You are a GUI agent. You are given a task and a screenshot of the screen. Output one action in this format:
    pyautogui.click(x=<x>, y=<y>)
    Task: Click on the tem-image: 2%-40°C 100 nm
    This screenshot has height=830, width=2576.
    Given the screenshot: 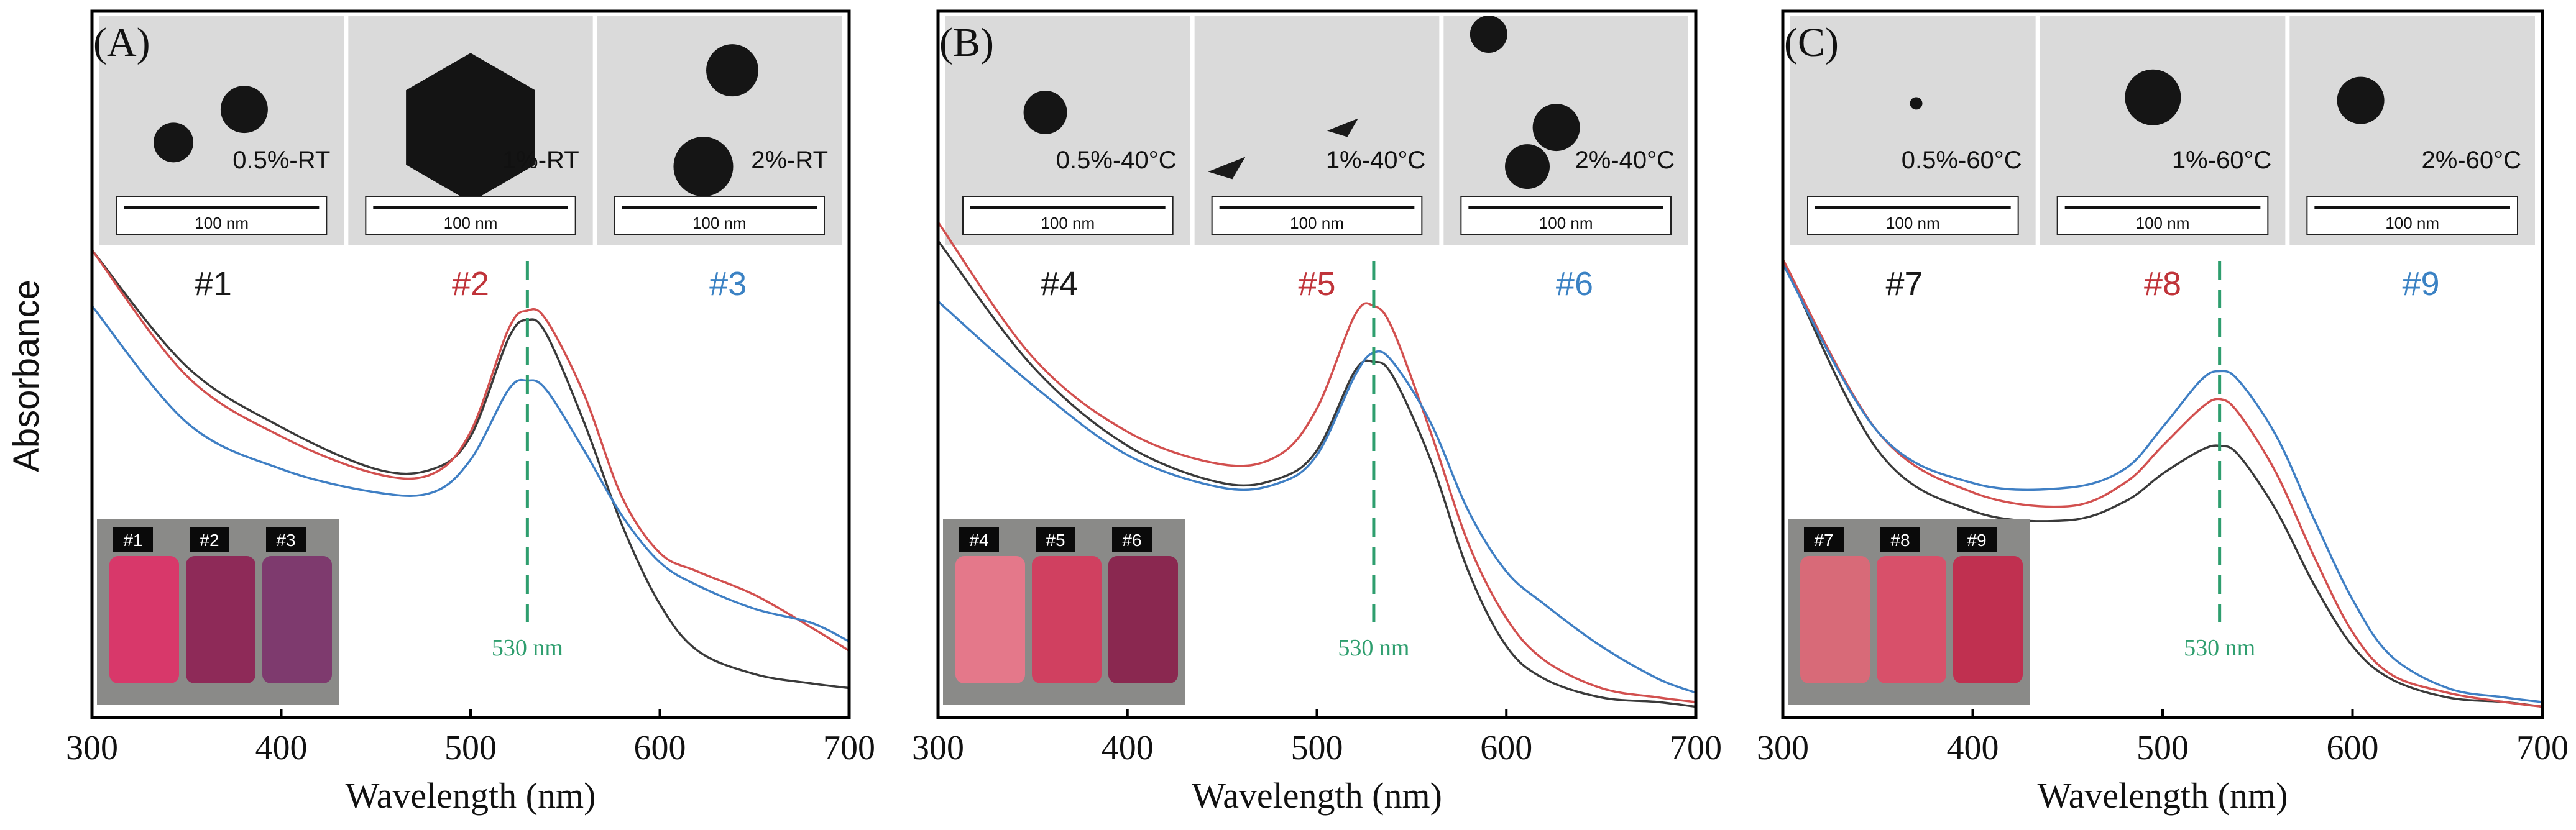 What is the action you would take?
    pyautogui.click(x=1565, y=130)
    